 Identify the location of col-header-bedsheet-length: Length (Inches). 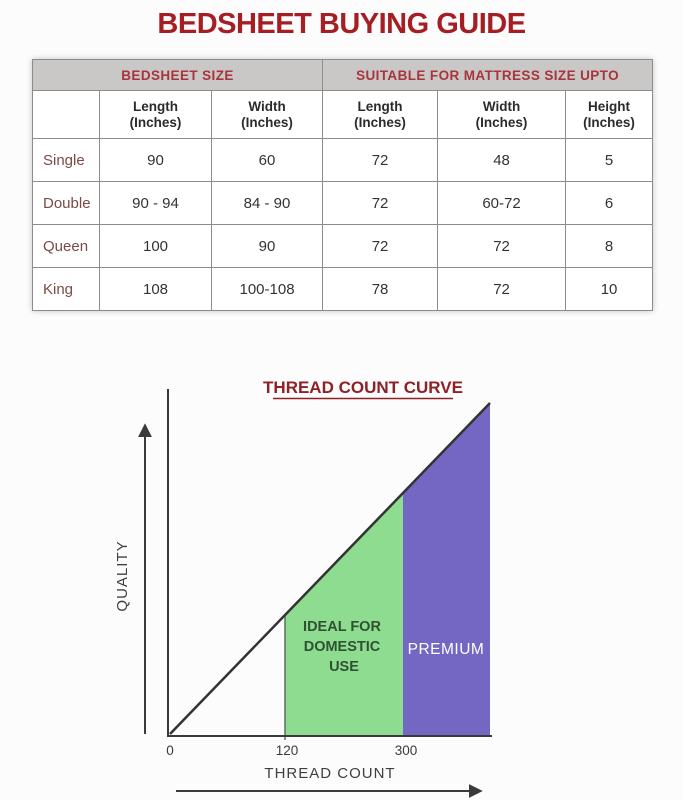
(155, 114).